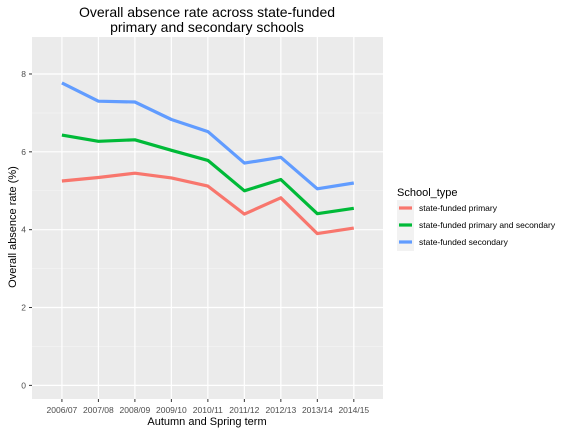  I want to click on x-tick-label: 2012/13, so click(280, 410).